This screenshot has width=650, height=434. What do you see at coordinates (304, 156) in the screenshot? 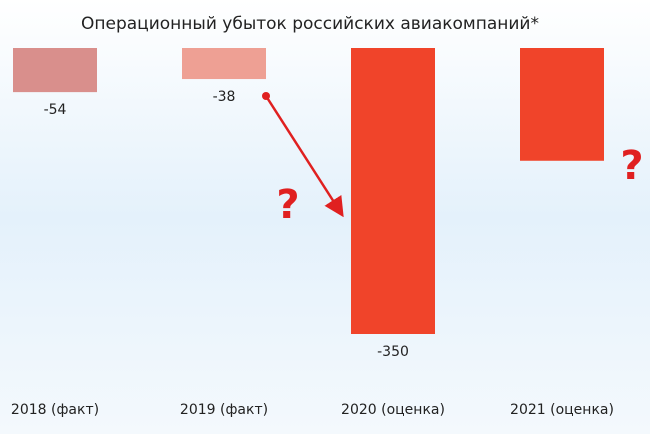
I see `arrow` at bounding box center [304, 156].